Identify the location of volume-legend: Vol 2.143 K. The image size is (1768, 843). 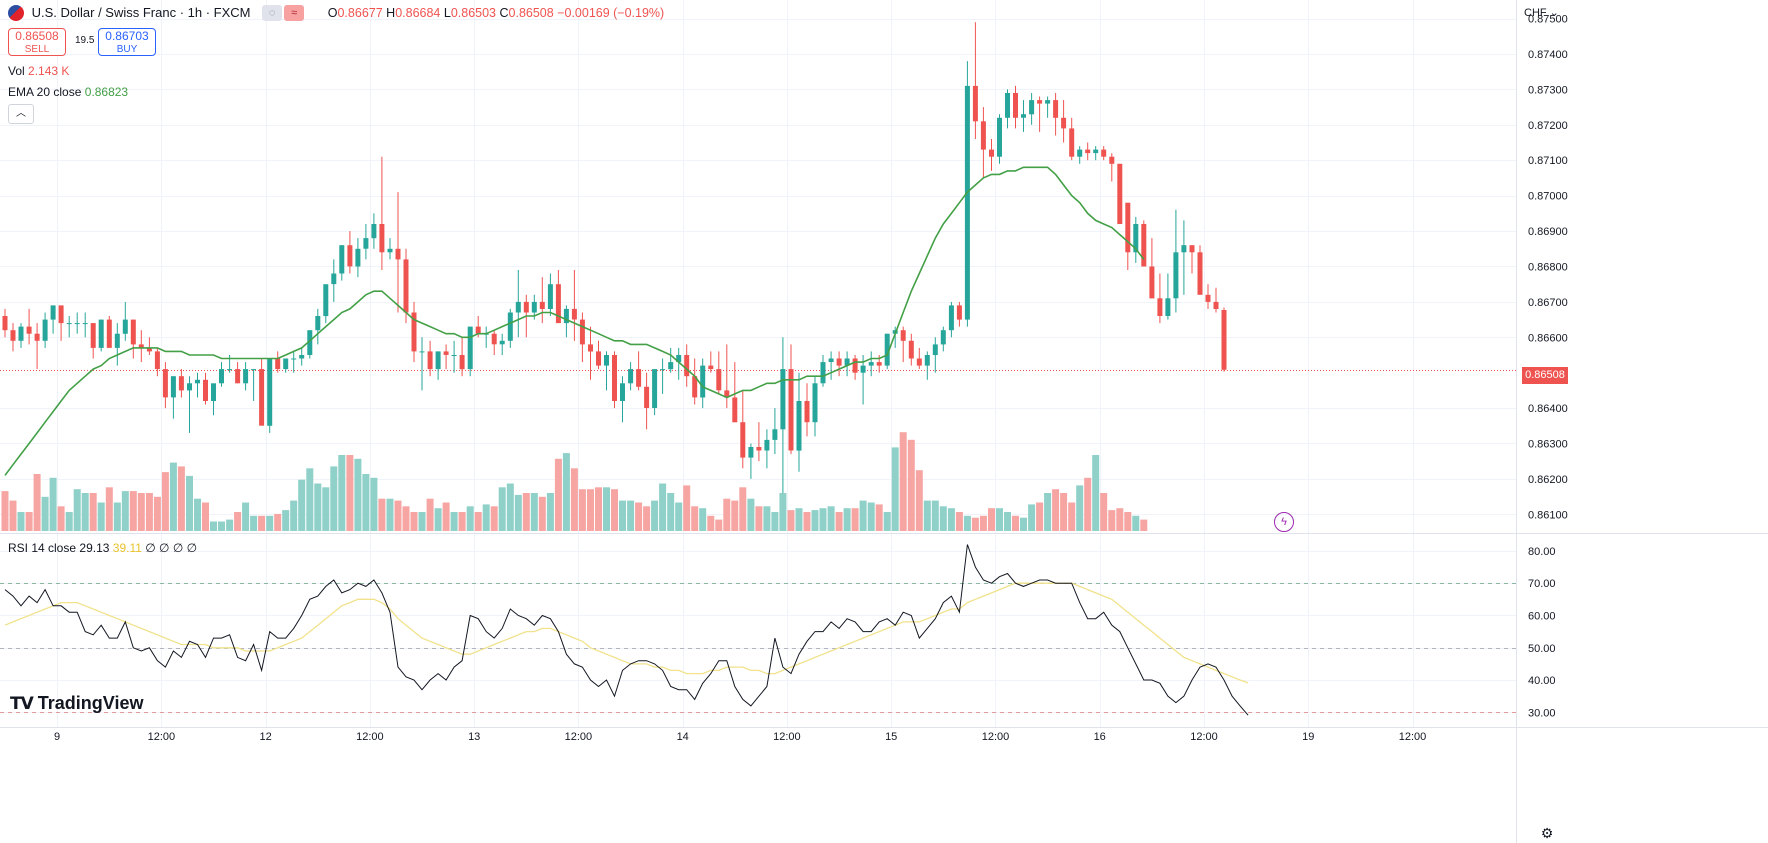
(39, 71).